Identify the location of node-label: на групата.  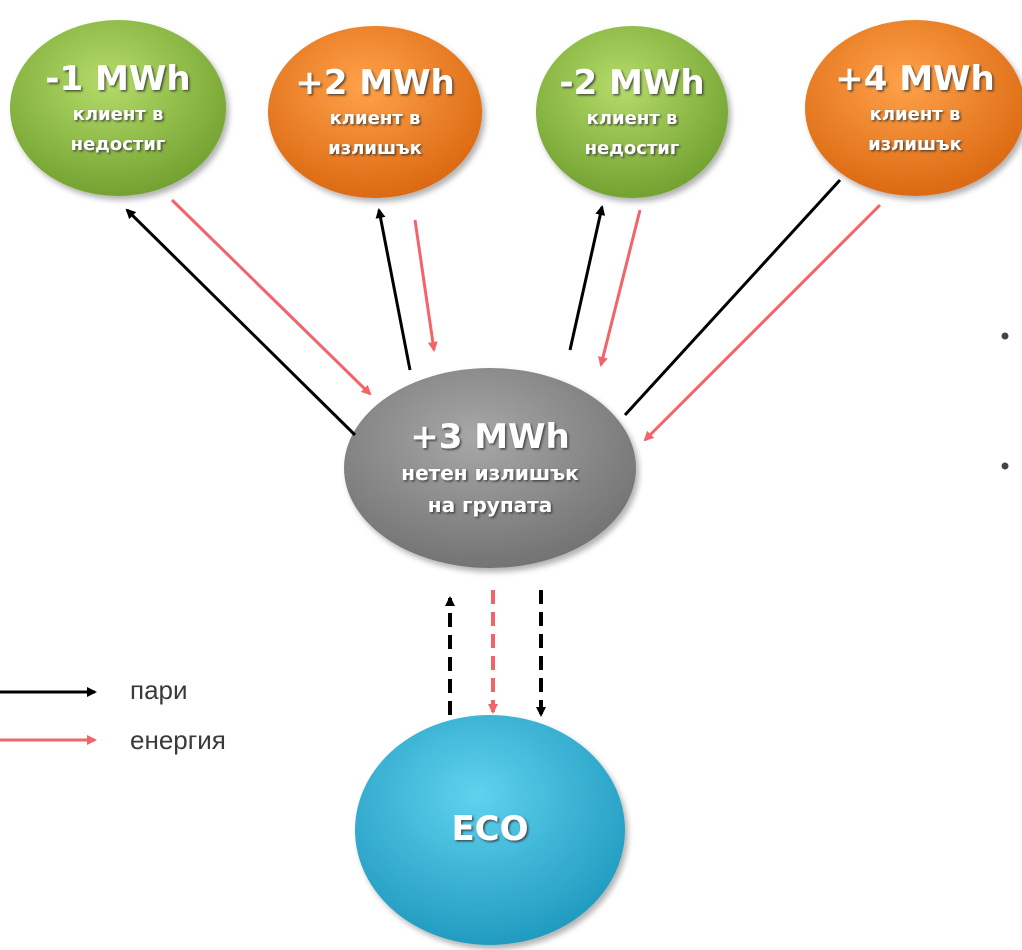
(490, 505).